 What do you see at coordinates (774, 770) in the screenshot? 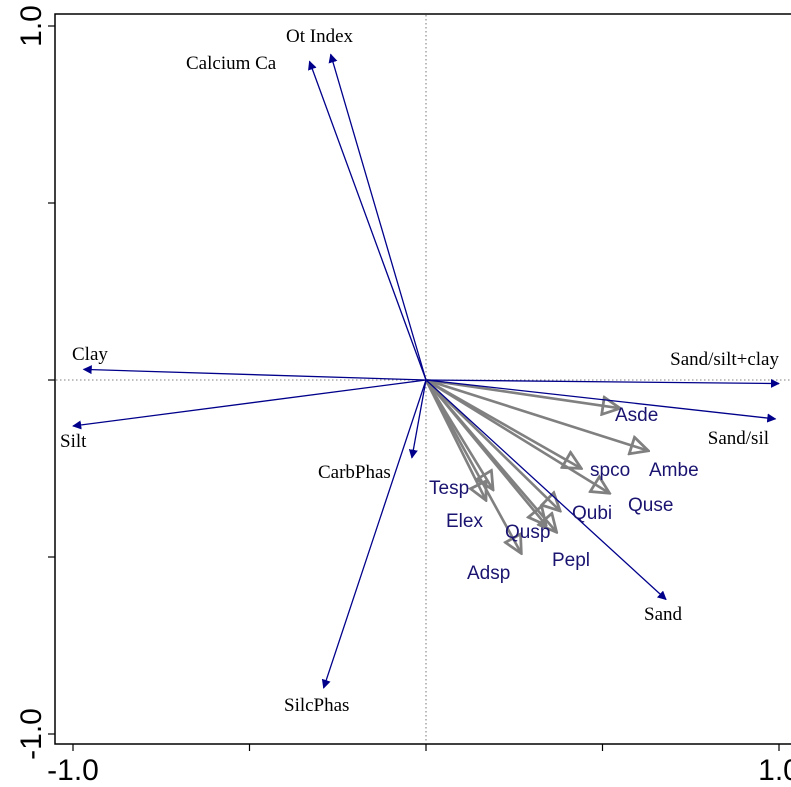
I see `x-tick-label: 1.0` at bounding box center [774, 770].